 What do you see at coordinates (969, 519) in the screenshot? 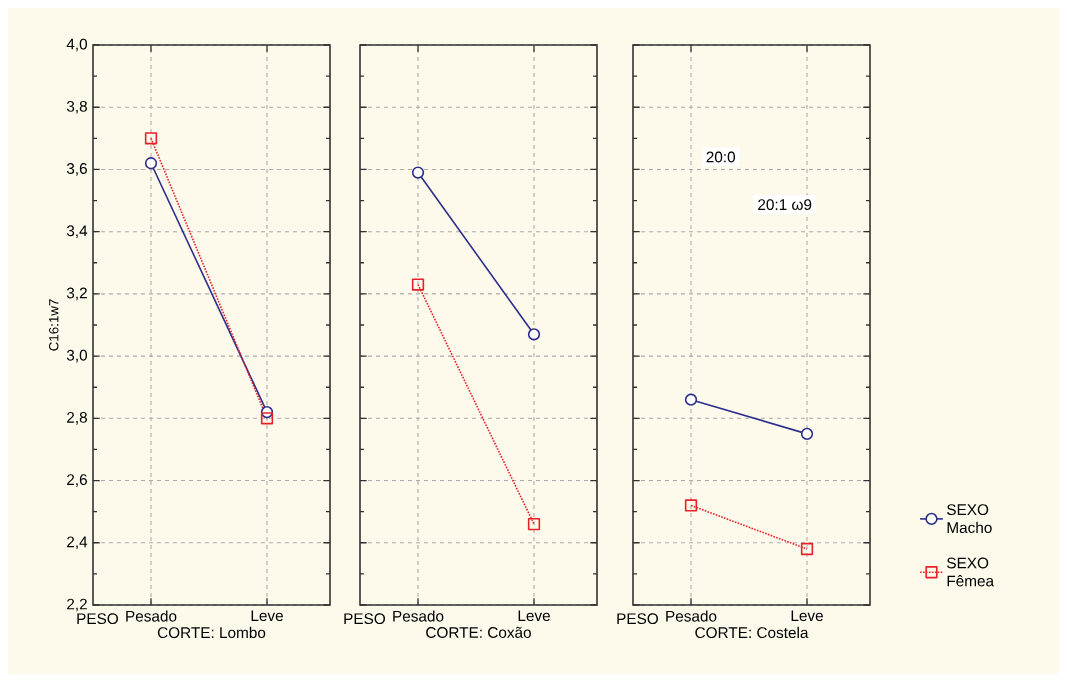
I see `legend-label: SEXO Macho` at bounding box center [969, 519].